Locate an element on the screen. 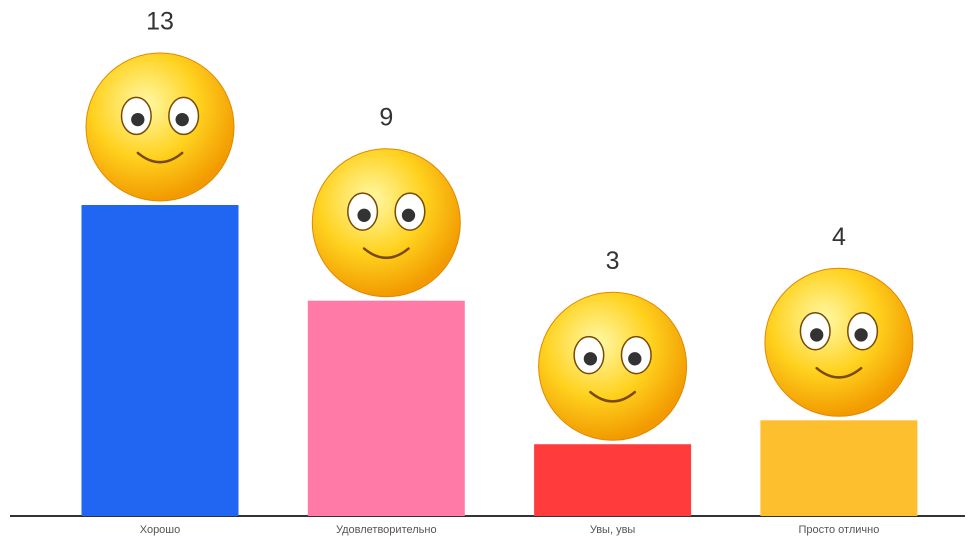 This screenshot has height=540, width=973. value-label: 9 is located at coordinates (386, 117).